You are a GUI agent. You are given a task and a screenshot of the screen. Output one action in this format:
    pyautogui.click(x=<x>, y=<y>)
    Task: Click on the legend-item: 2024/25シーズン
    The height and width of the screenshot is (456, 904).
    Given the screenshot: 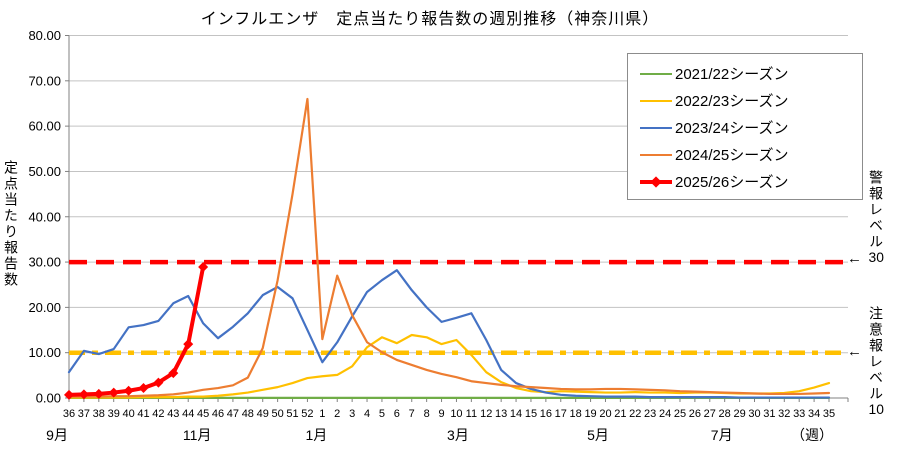 What is the action you would take?
    pyautogui.click(x=748, y=154)
    